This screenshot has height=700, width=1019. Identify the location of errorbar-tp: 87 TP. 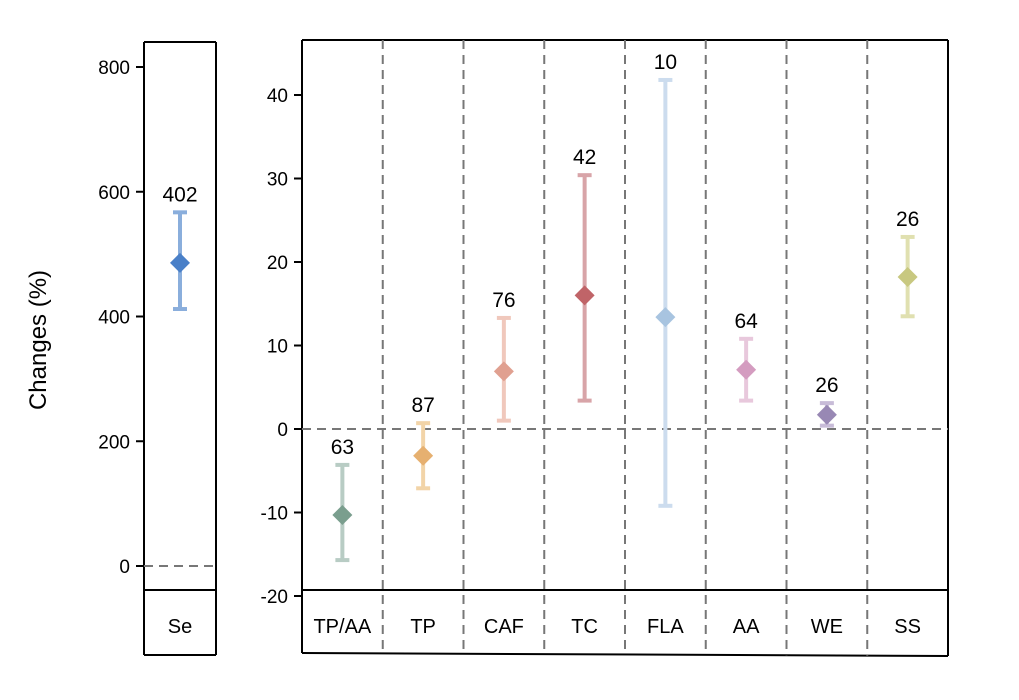
(423, 516).